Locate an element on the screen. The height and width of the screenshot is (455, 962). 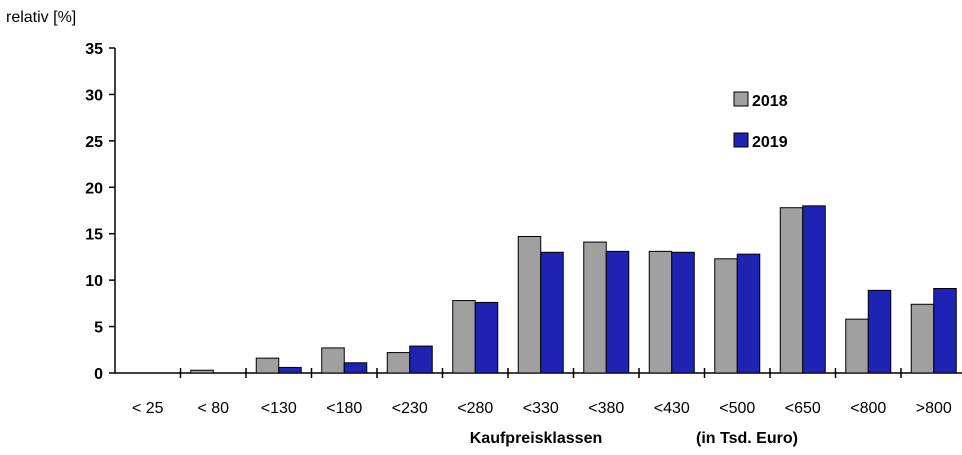
y-axis-label: relativ [%] is located at coordinates (41, 17).